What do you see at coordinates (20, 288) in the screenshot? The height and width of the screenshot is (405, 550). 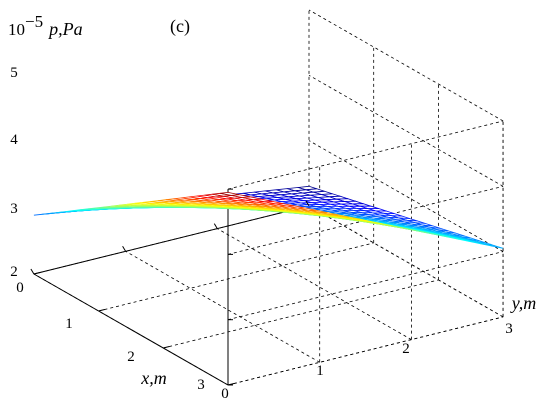 I see `x-tick-0: 0` at bounding box center [20, 288].